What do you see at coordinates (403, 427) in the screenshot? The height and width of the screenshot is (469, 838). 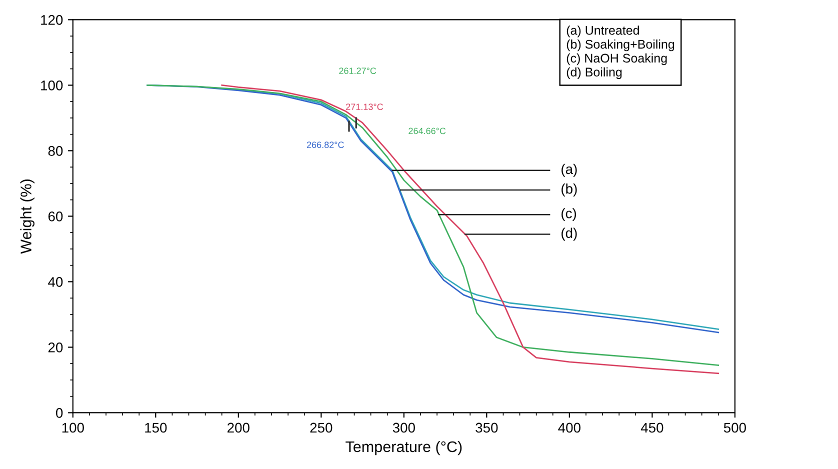 I see `x-tick-label: 300` at bounding box center [403, 427].